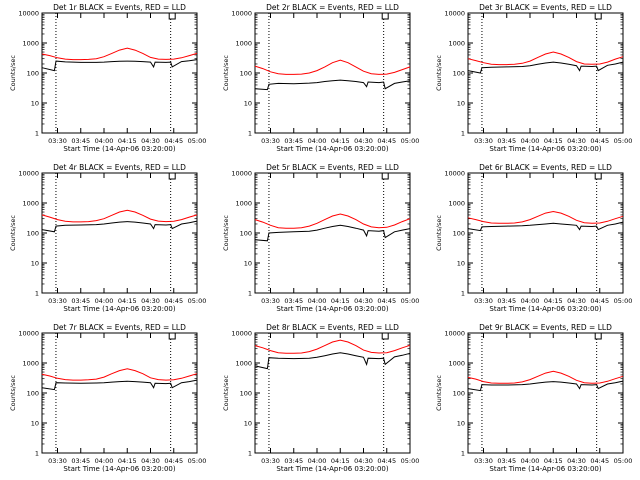  I want to click on chart-title: Det 8r BLACK = Events, RED = LLD, so click(332, 327).